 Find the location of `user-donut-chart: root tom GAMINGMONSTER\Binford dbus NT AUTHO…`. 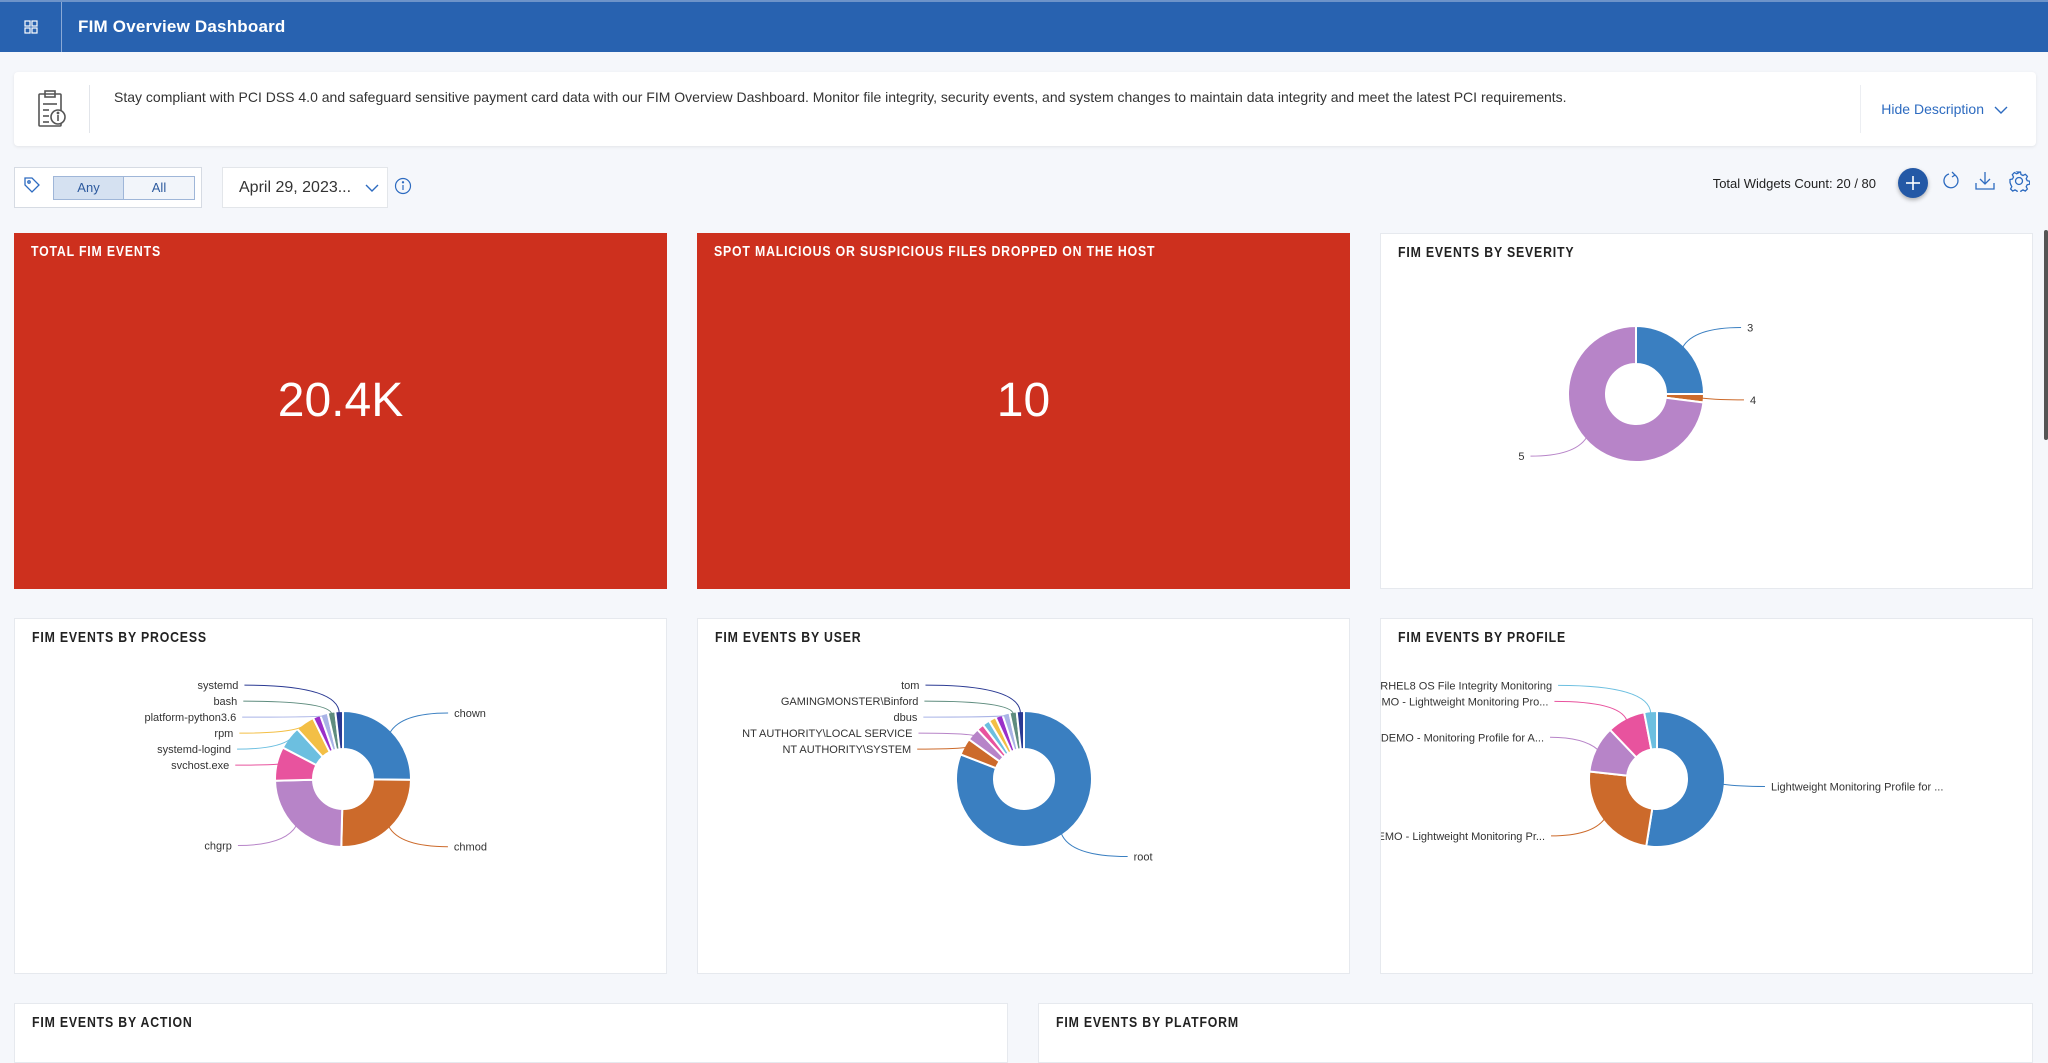

user-donut-chart: root tom GAMINGMONSTER\Binford dbus NT AUTHO… is located at coordinates (947, 772).